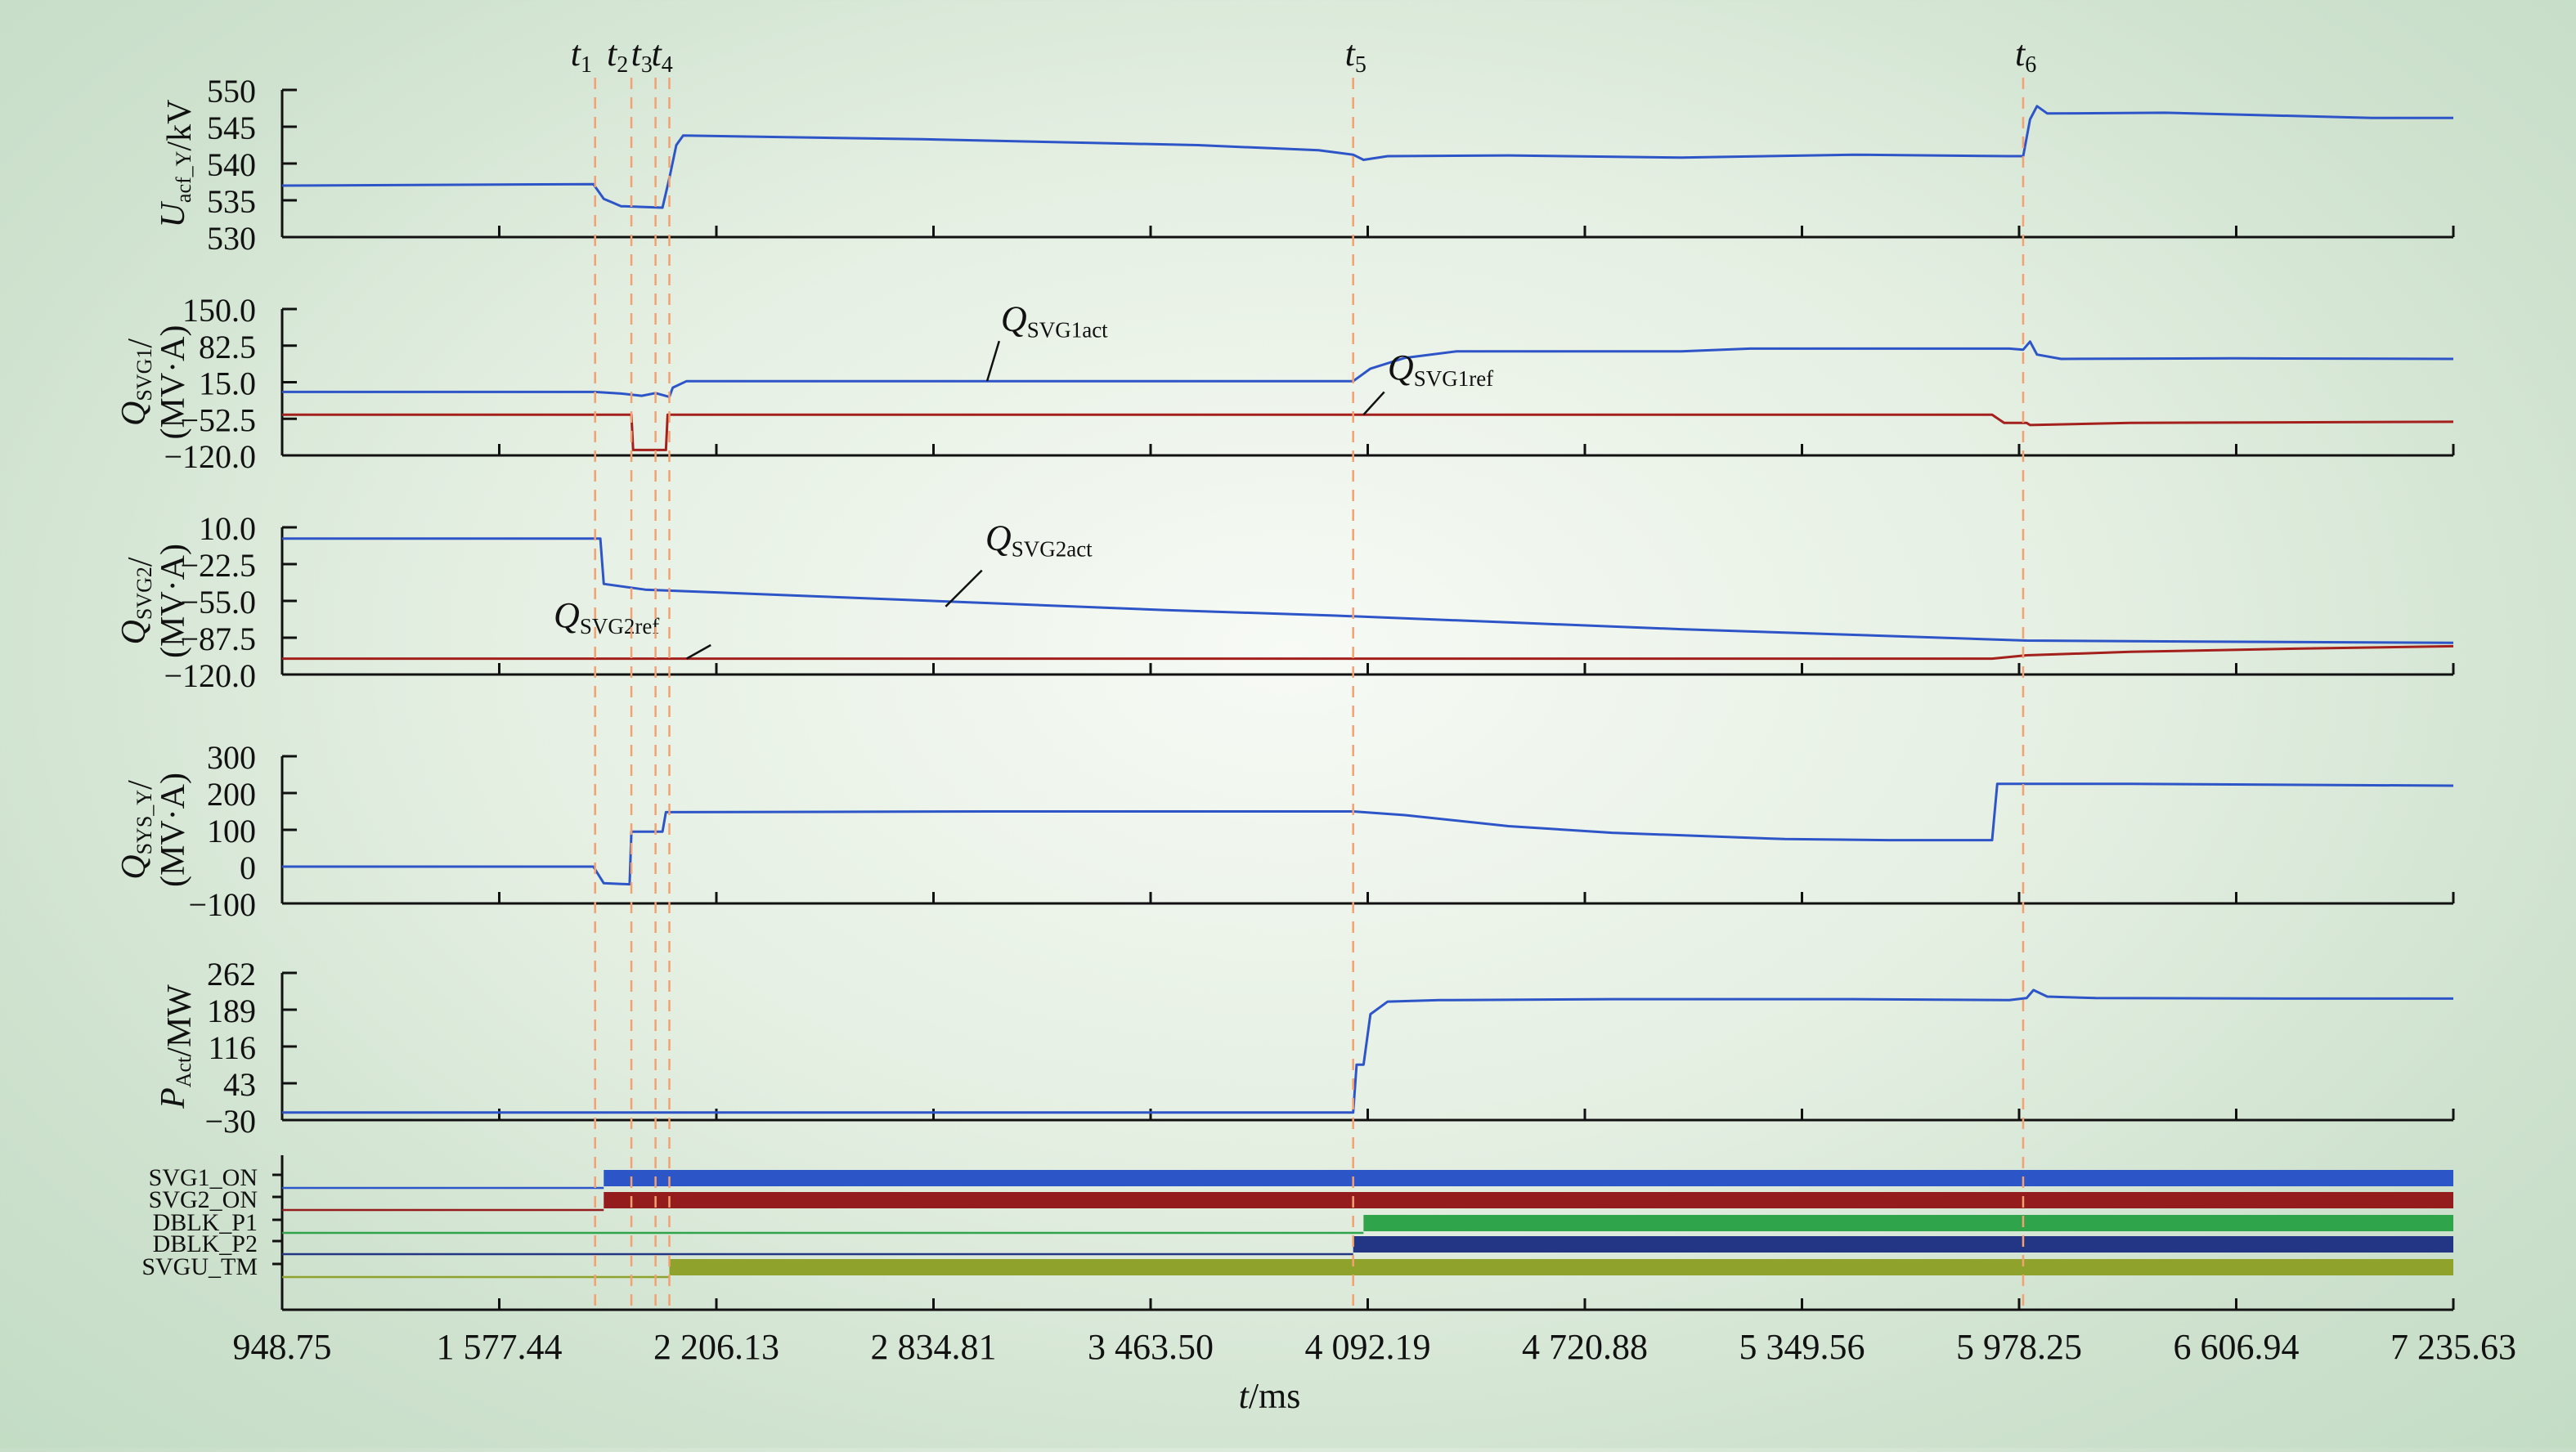 The width and height of the screenshot is (2576, 1452). What do you see at coordinates (1368, 369) in the screenshot?
I see `series-line-qsvg1act` at bounding box center [1368, 369].